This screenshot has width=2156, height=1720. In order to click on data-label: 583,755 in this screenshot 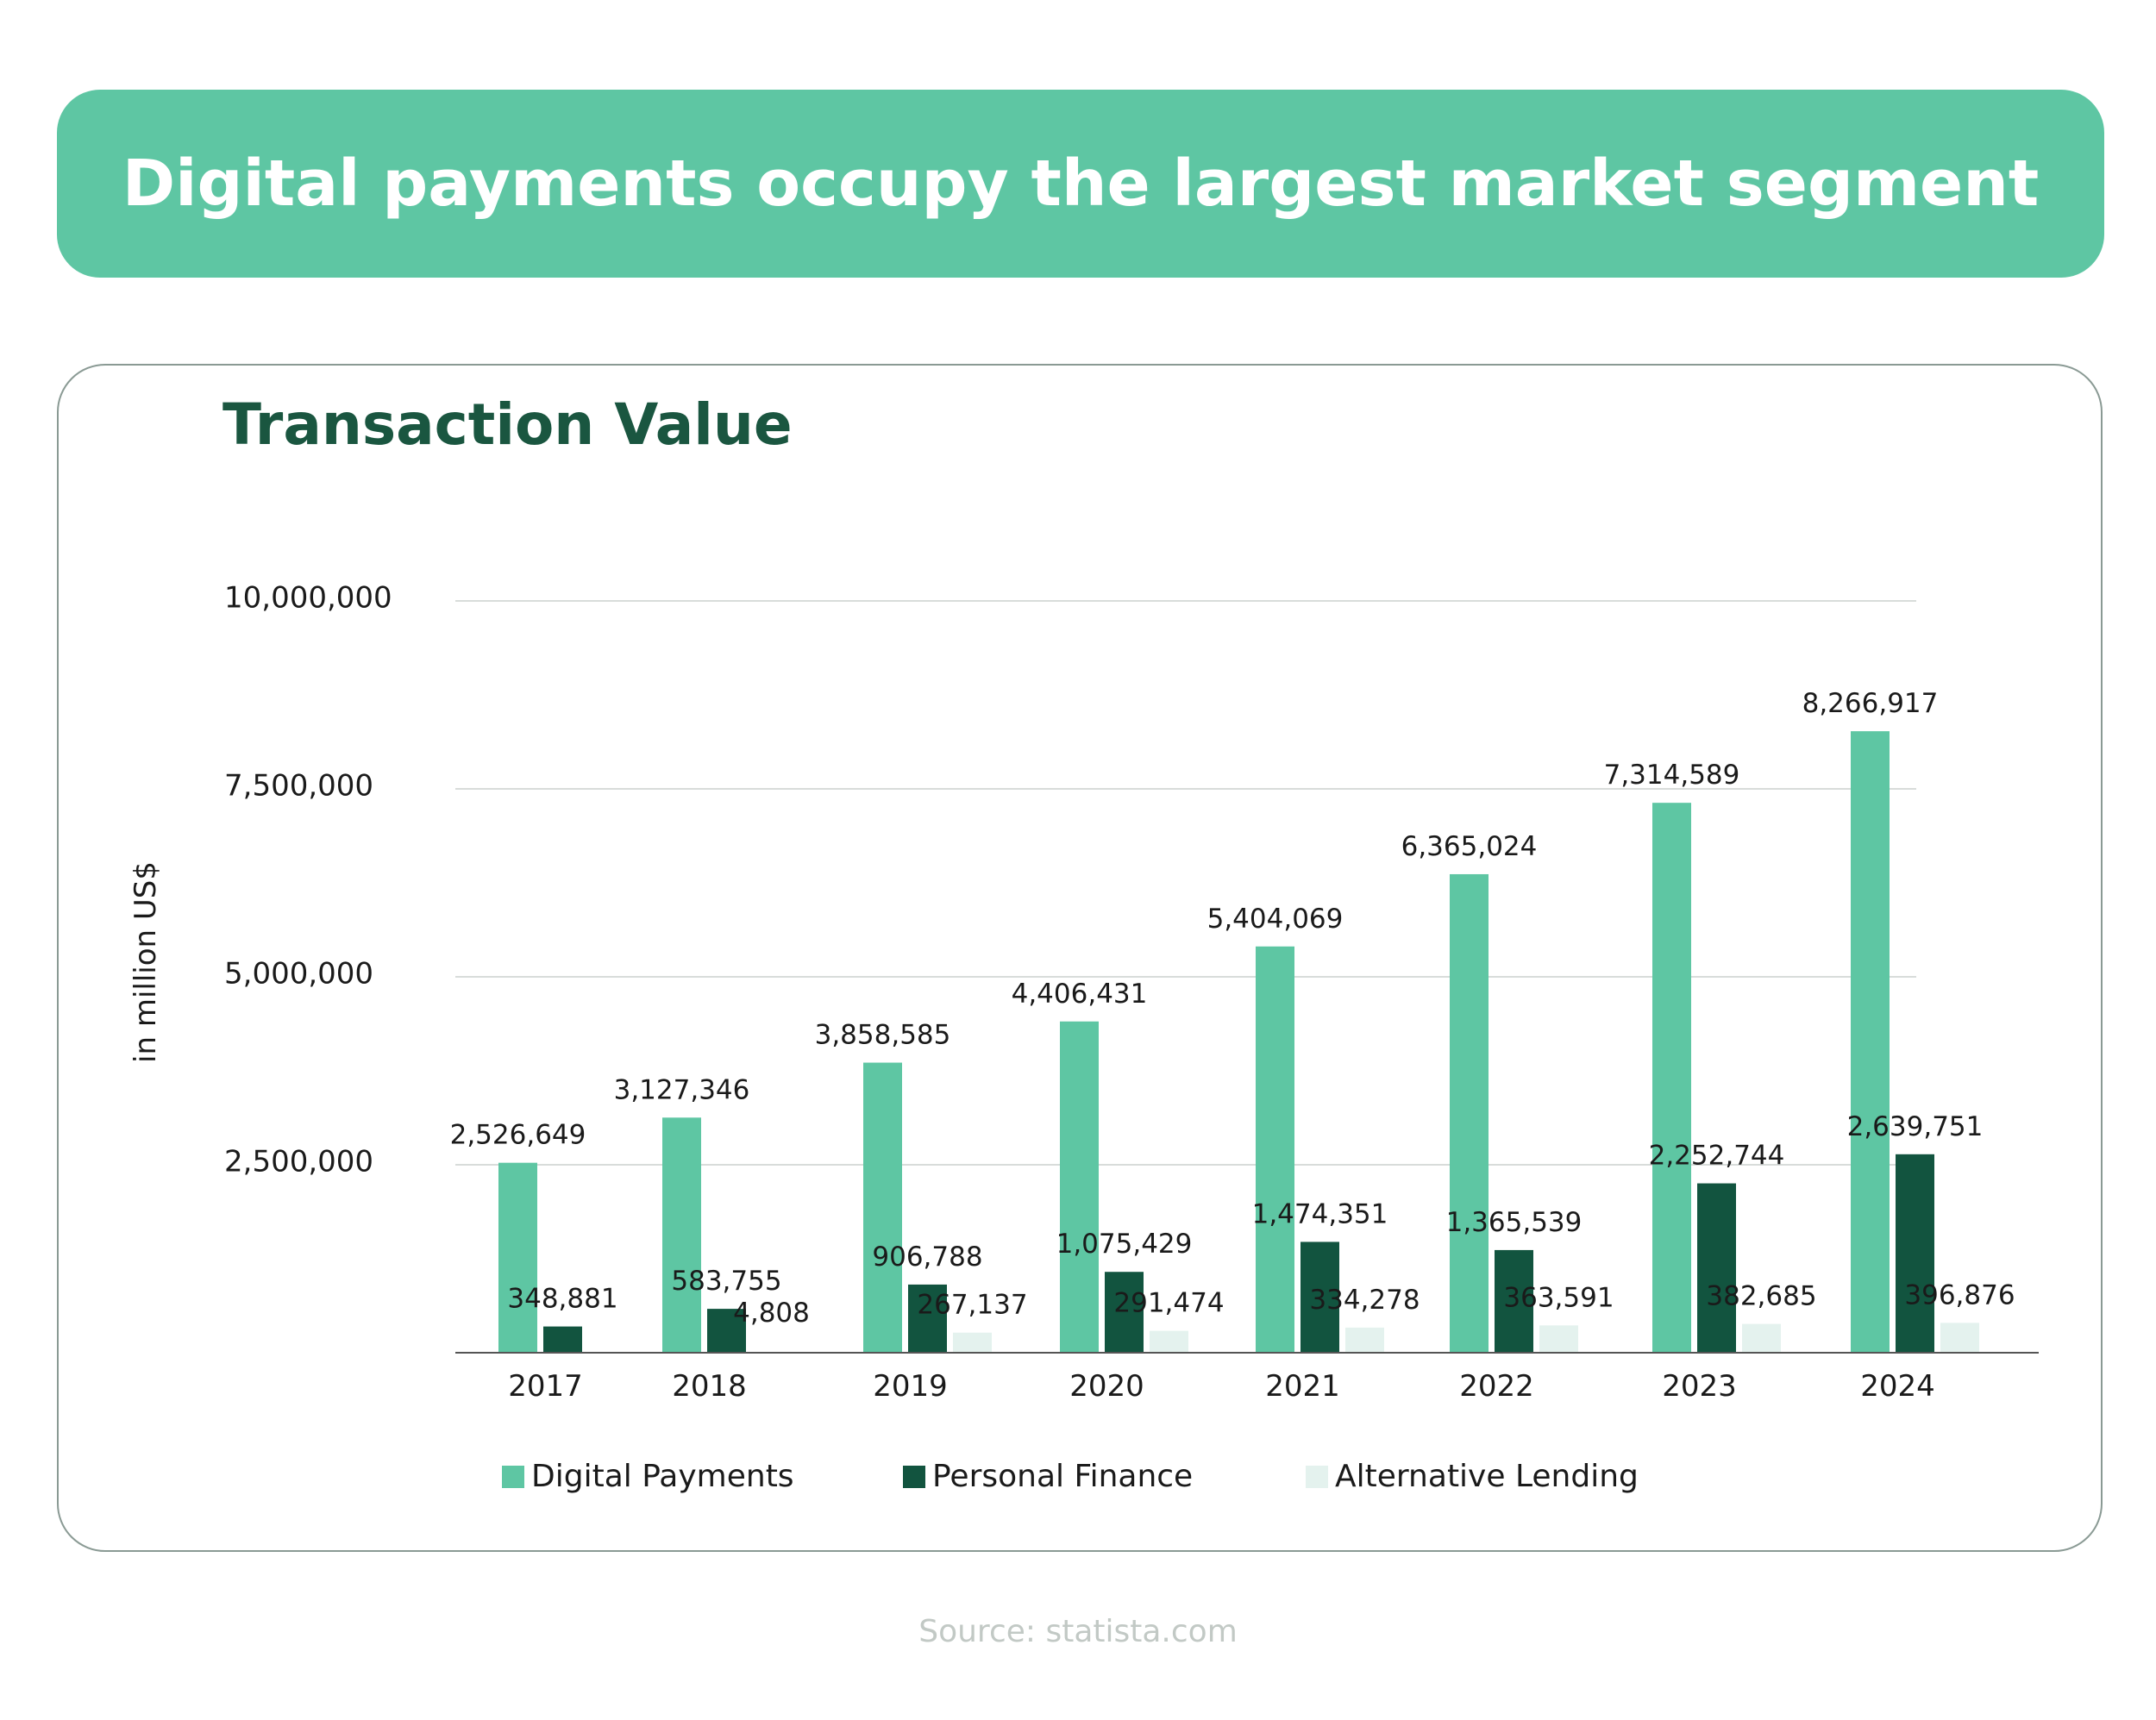, I will do `click(726, 1281)`.